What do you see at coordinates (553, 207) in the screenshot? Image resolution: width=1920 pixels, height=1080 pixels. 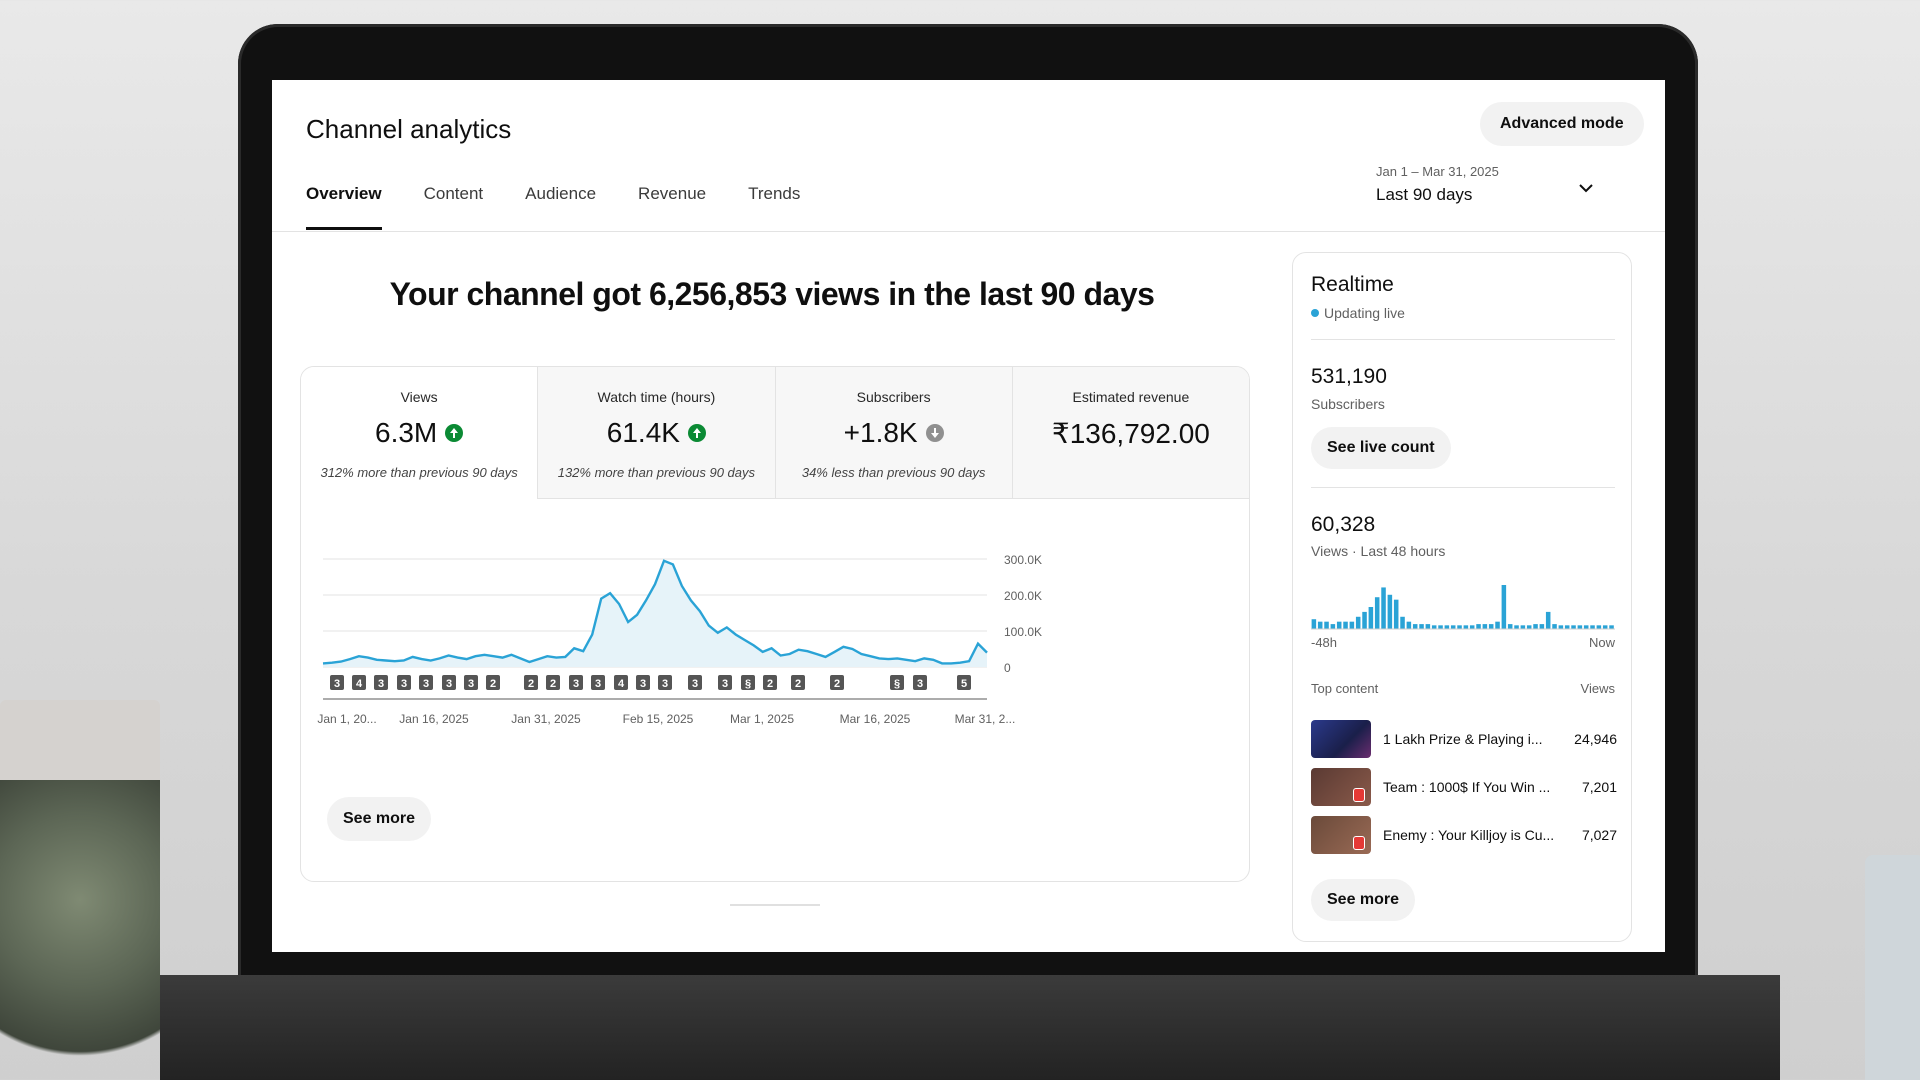 I see `tab-bar: Overview Content Audience Revenue Trends` at bounding box center [553, 207].